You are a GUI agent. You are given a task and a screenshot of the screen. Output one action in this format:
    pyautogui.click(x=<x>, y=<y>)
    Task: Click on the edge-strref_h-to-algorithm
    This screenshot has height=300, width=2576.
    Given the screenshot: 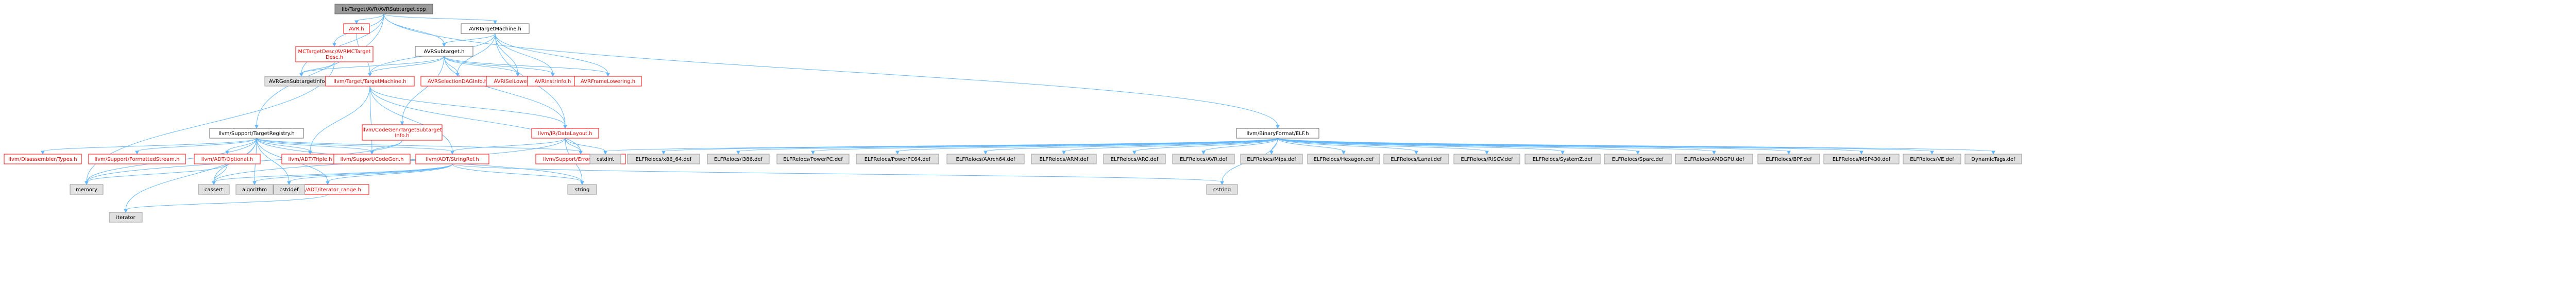 What is the action you would take?
    pyautogui.click(x=352, y=174)
    